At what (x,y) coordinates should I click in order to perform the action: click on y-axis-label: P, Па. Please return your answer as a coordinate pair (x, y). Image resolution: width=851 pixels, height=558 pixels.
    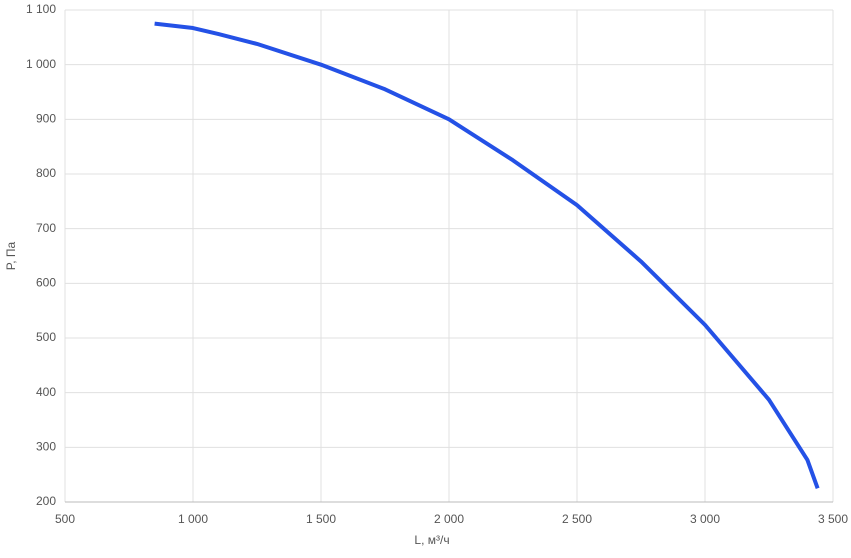
    Looking at the image, I should click on (11, 255).